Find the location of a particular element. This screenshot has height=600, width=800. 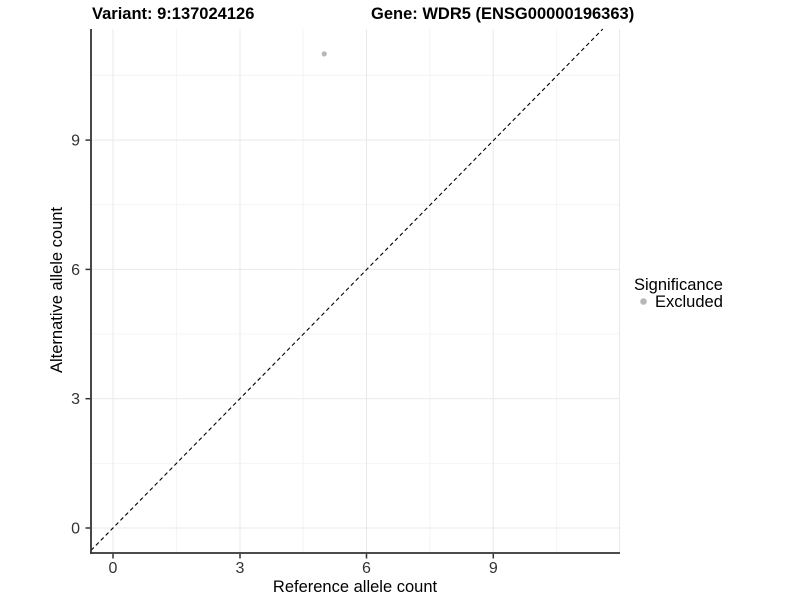

legend-label-excluded: Excluded is located at coordinates (689, 302).